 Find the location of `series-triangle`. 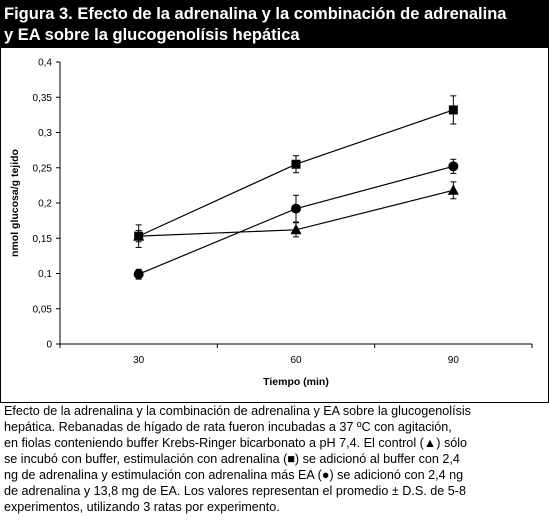

series-triangle is located at coordinates (296, 212).